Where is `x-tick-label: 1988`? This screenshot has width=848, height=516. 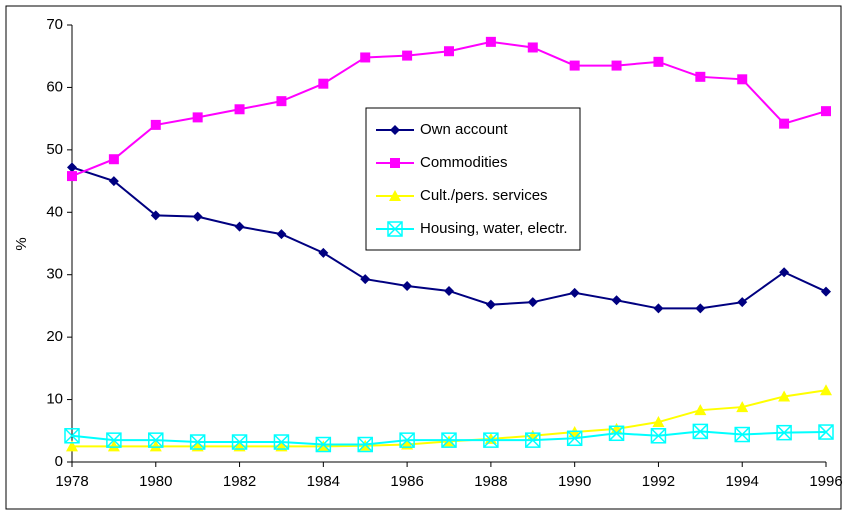 x-tick-label: 1988 is located at coordinates (490, 481).